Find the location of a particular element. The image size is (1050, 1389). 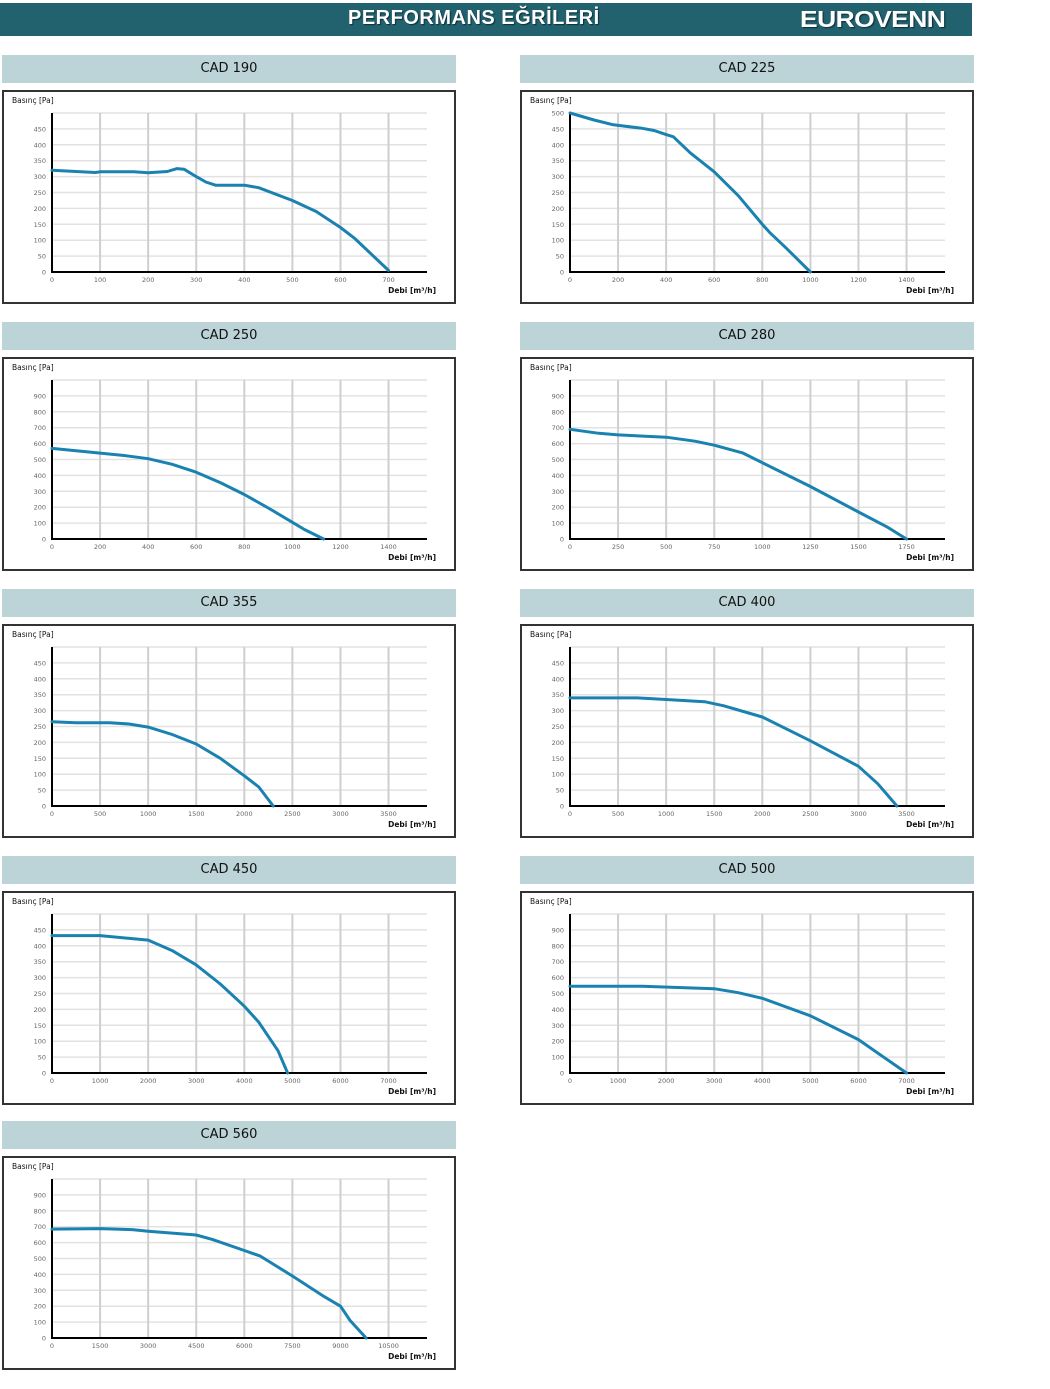

chart-title: CAD 355 is located at coordinates (229, 603).